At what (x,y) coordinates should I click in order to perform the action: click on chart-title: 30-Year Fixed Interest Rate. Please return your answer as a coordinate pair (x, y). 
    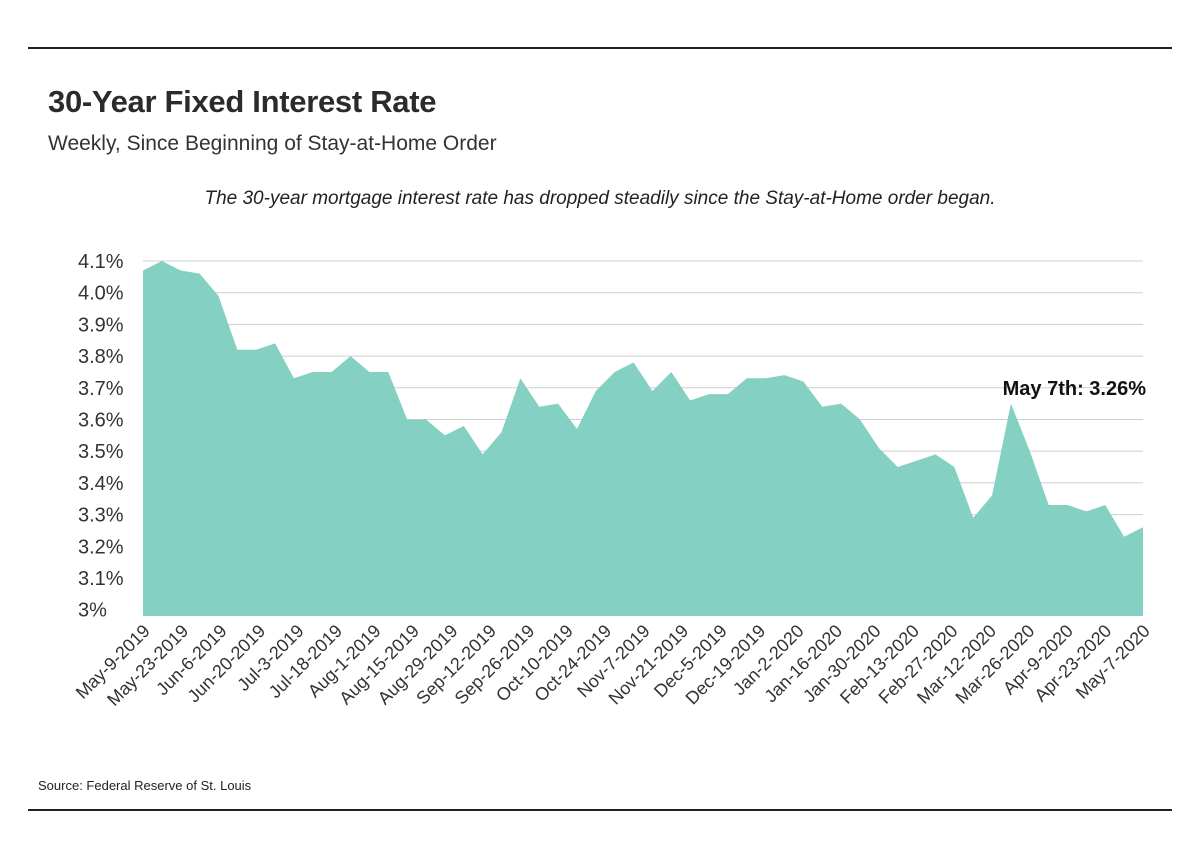
    Looking at the image, I should click on (242, 101).